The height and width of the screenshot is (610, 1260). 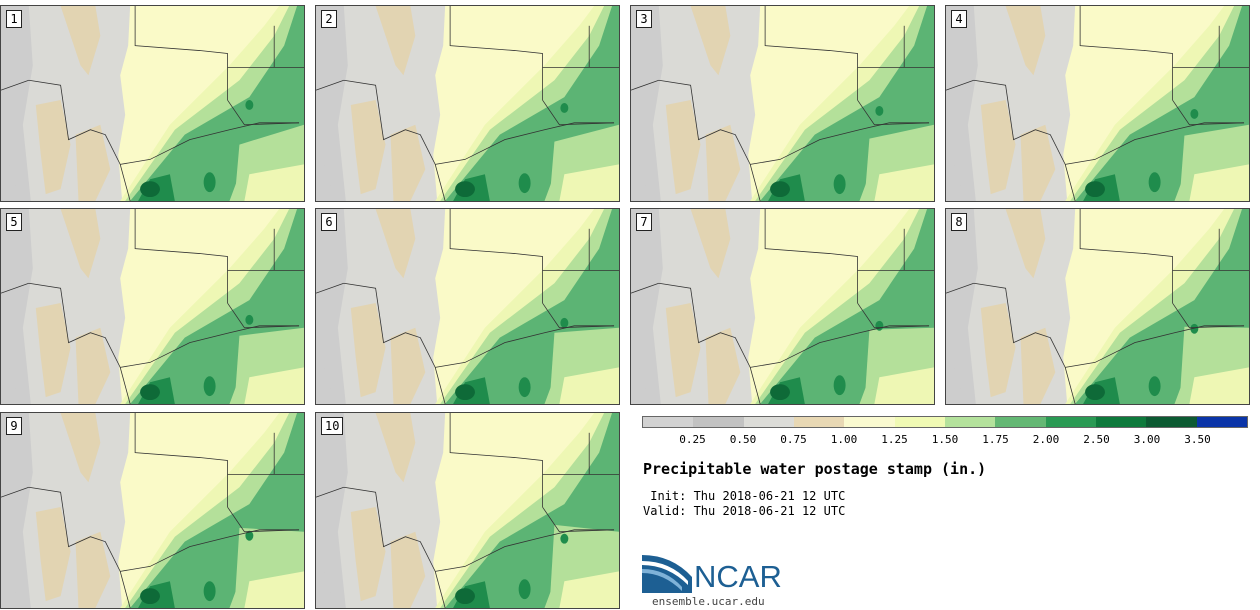 I want to click on valid-time: Valid: Thu 2018-06-21 12 UTC, so click(x=744, y=511).